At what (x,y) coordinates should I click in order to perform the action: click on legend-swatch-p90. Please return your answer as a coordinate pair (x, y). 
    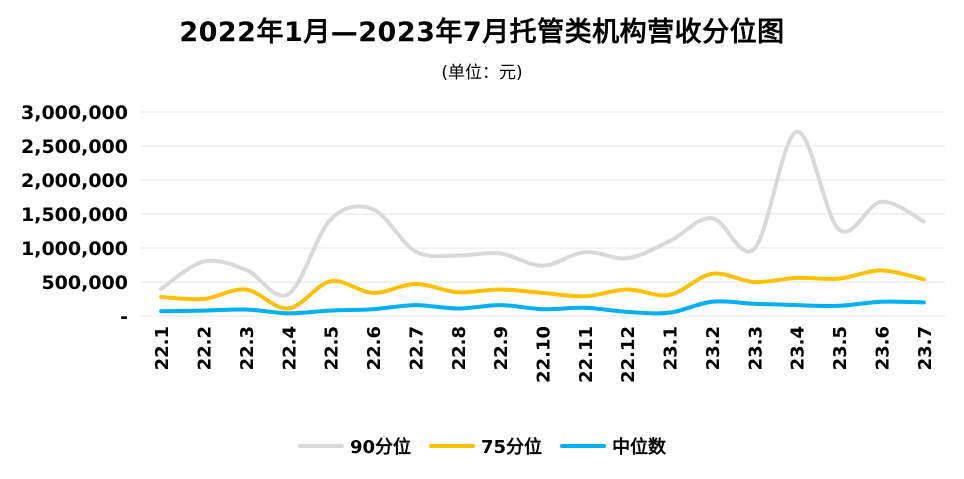
    Looking at the image, I should click on (320, 446).